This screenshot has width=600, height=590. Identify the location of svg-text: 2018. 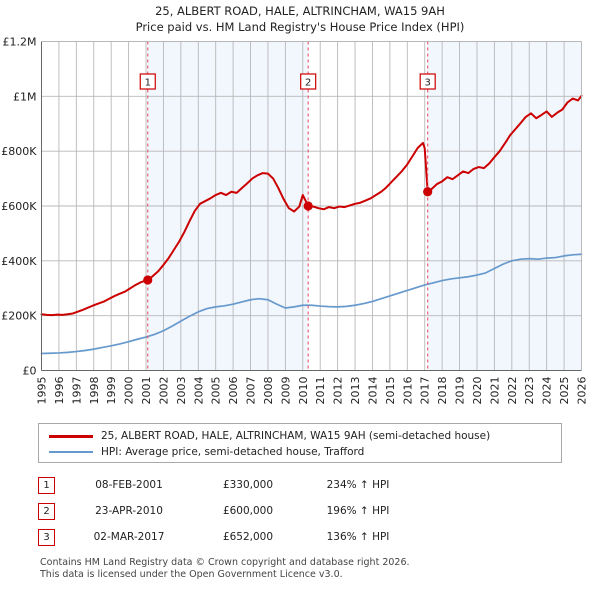
(442, 391).